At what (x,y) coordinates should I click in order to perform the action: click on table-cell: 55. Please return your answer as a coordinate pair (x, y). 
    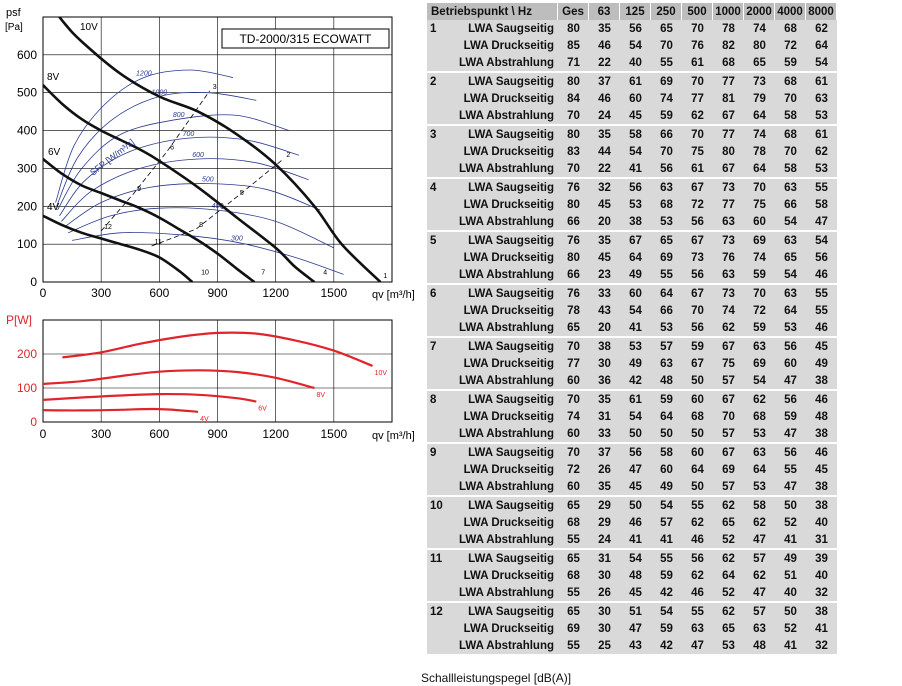
    Looking at the image, I should click on (666, 558).